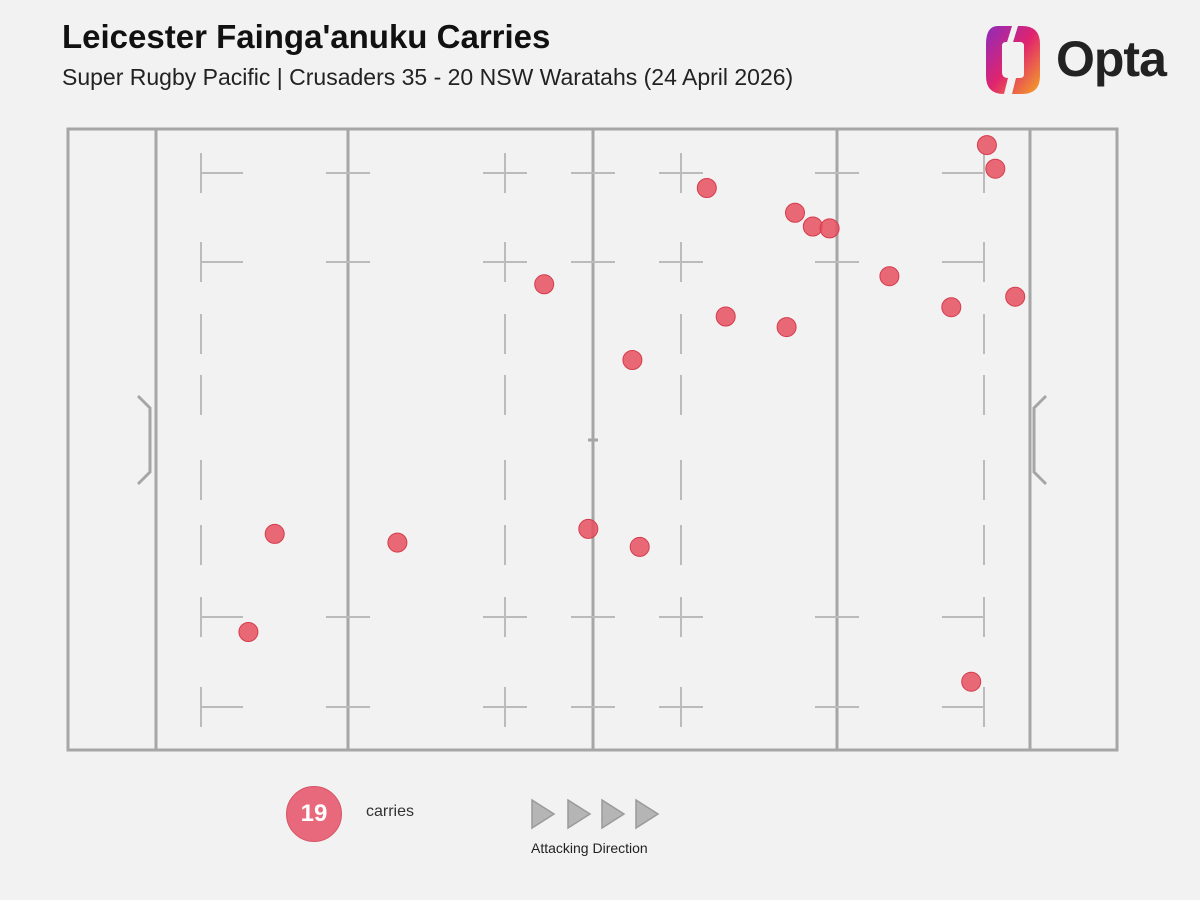 The width and height of the screenshot is (1200, 900). What do you see at coordinates (589, 848) in the screenshot?
I see `attacking-direction-label: Attacking Direction` at bounding box center [589, 848].